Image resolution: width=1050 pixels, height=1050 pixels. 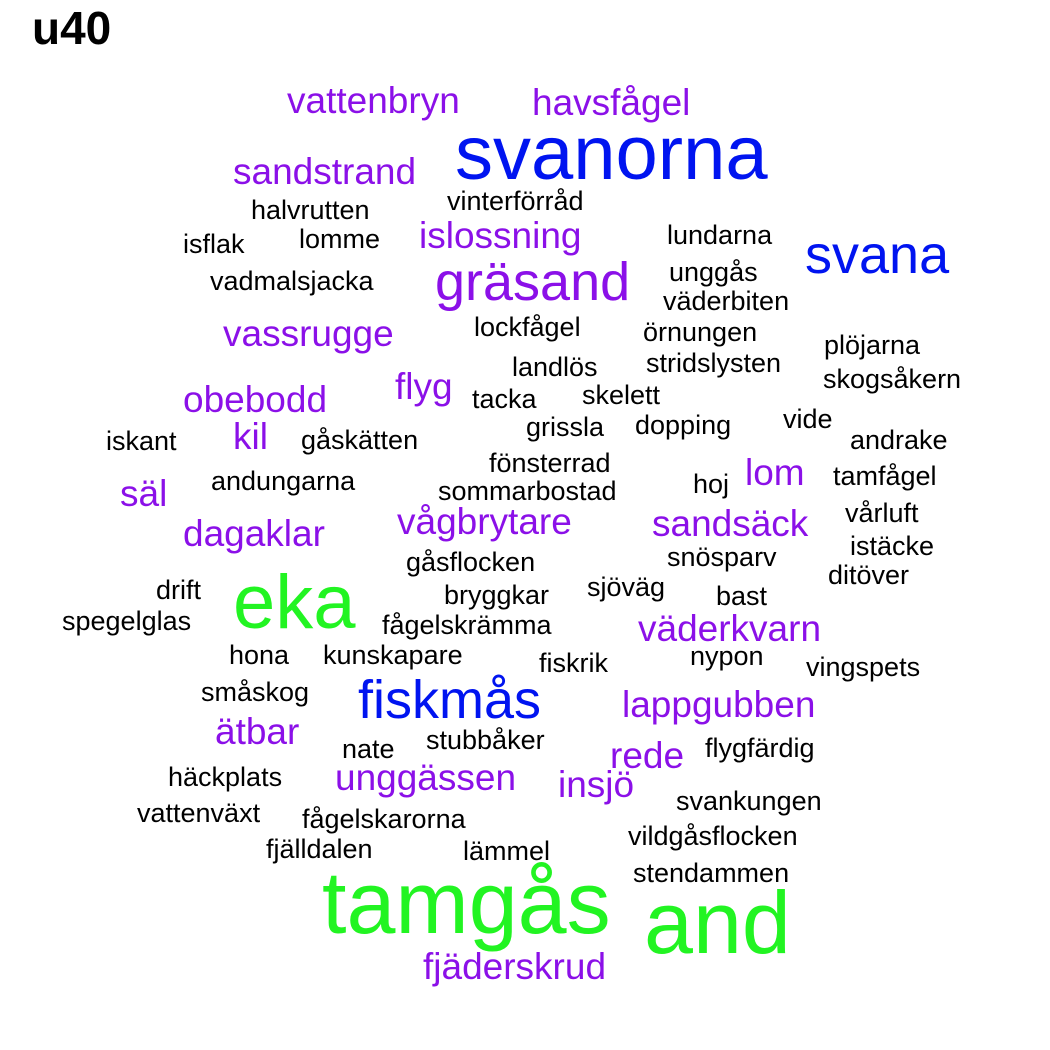 What do you see at coordinates (450, 700) in the screenshot?
I see `cloud-word: fiskmås` at bounding box center [450, 700].